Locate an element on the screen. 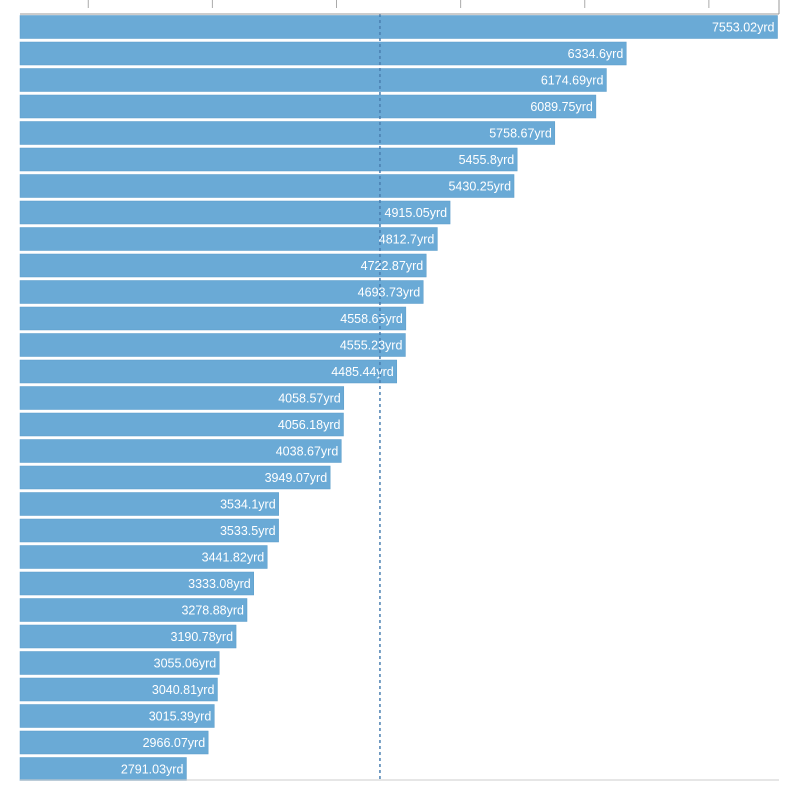 This screenshot has height=786, width=800. bar-value-label: 4058.57yrd is located at coordinates (309, 399).